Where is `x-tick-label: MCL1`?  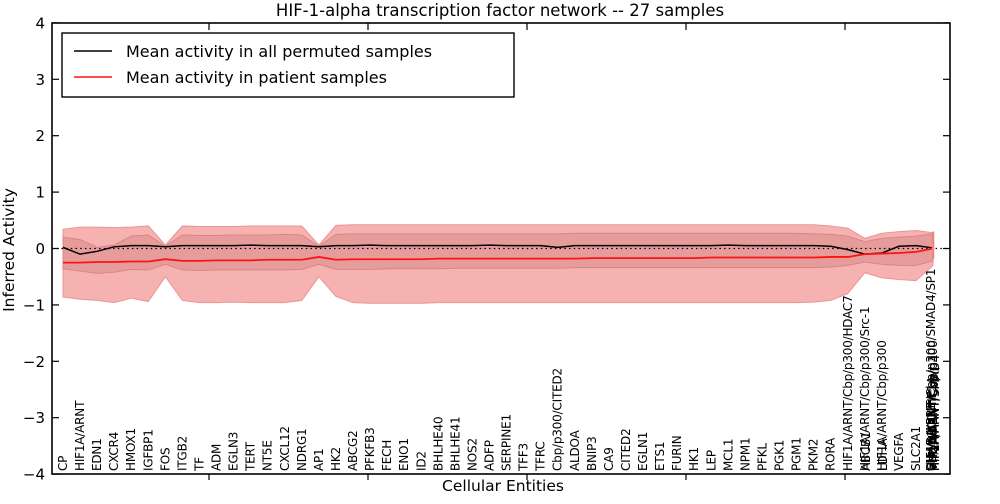
x-tick-label: MCL1 is located at coordinates (728, 455).